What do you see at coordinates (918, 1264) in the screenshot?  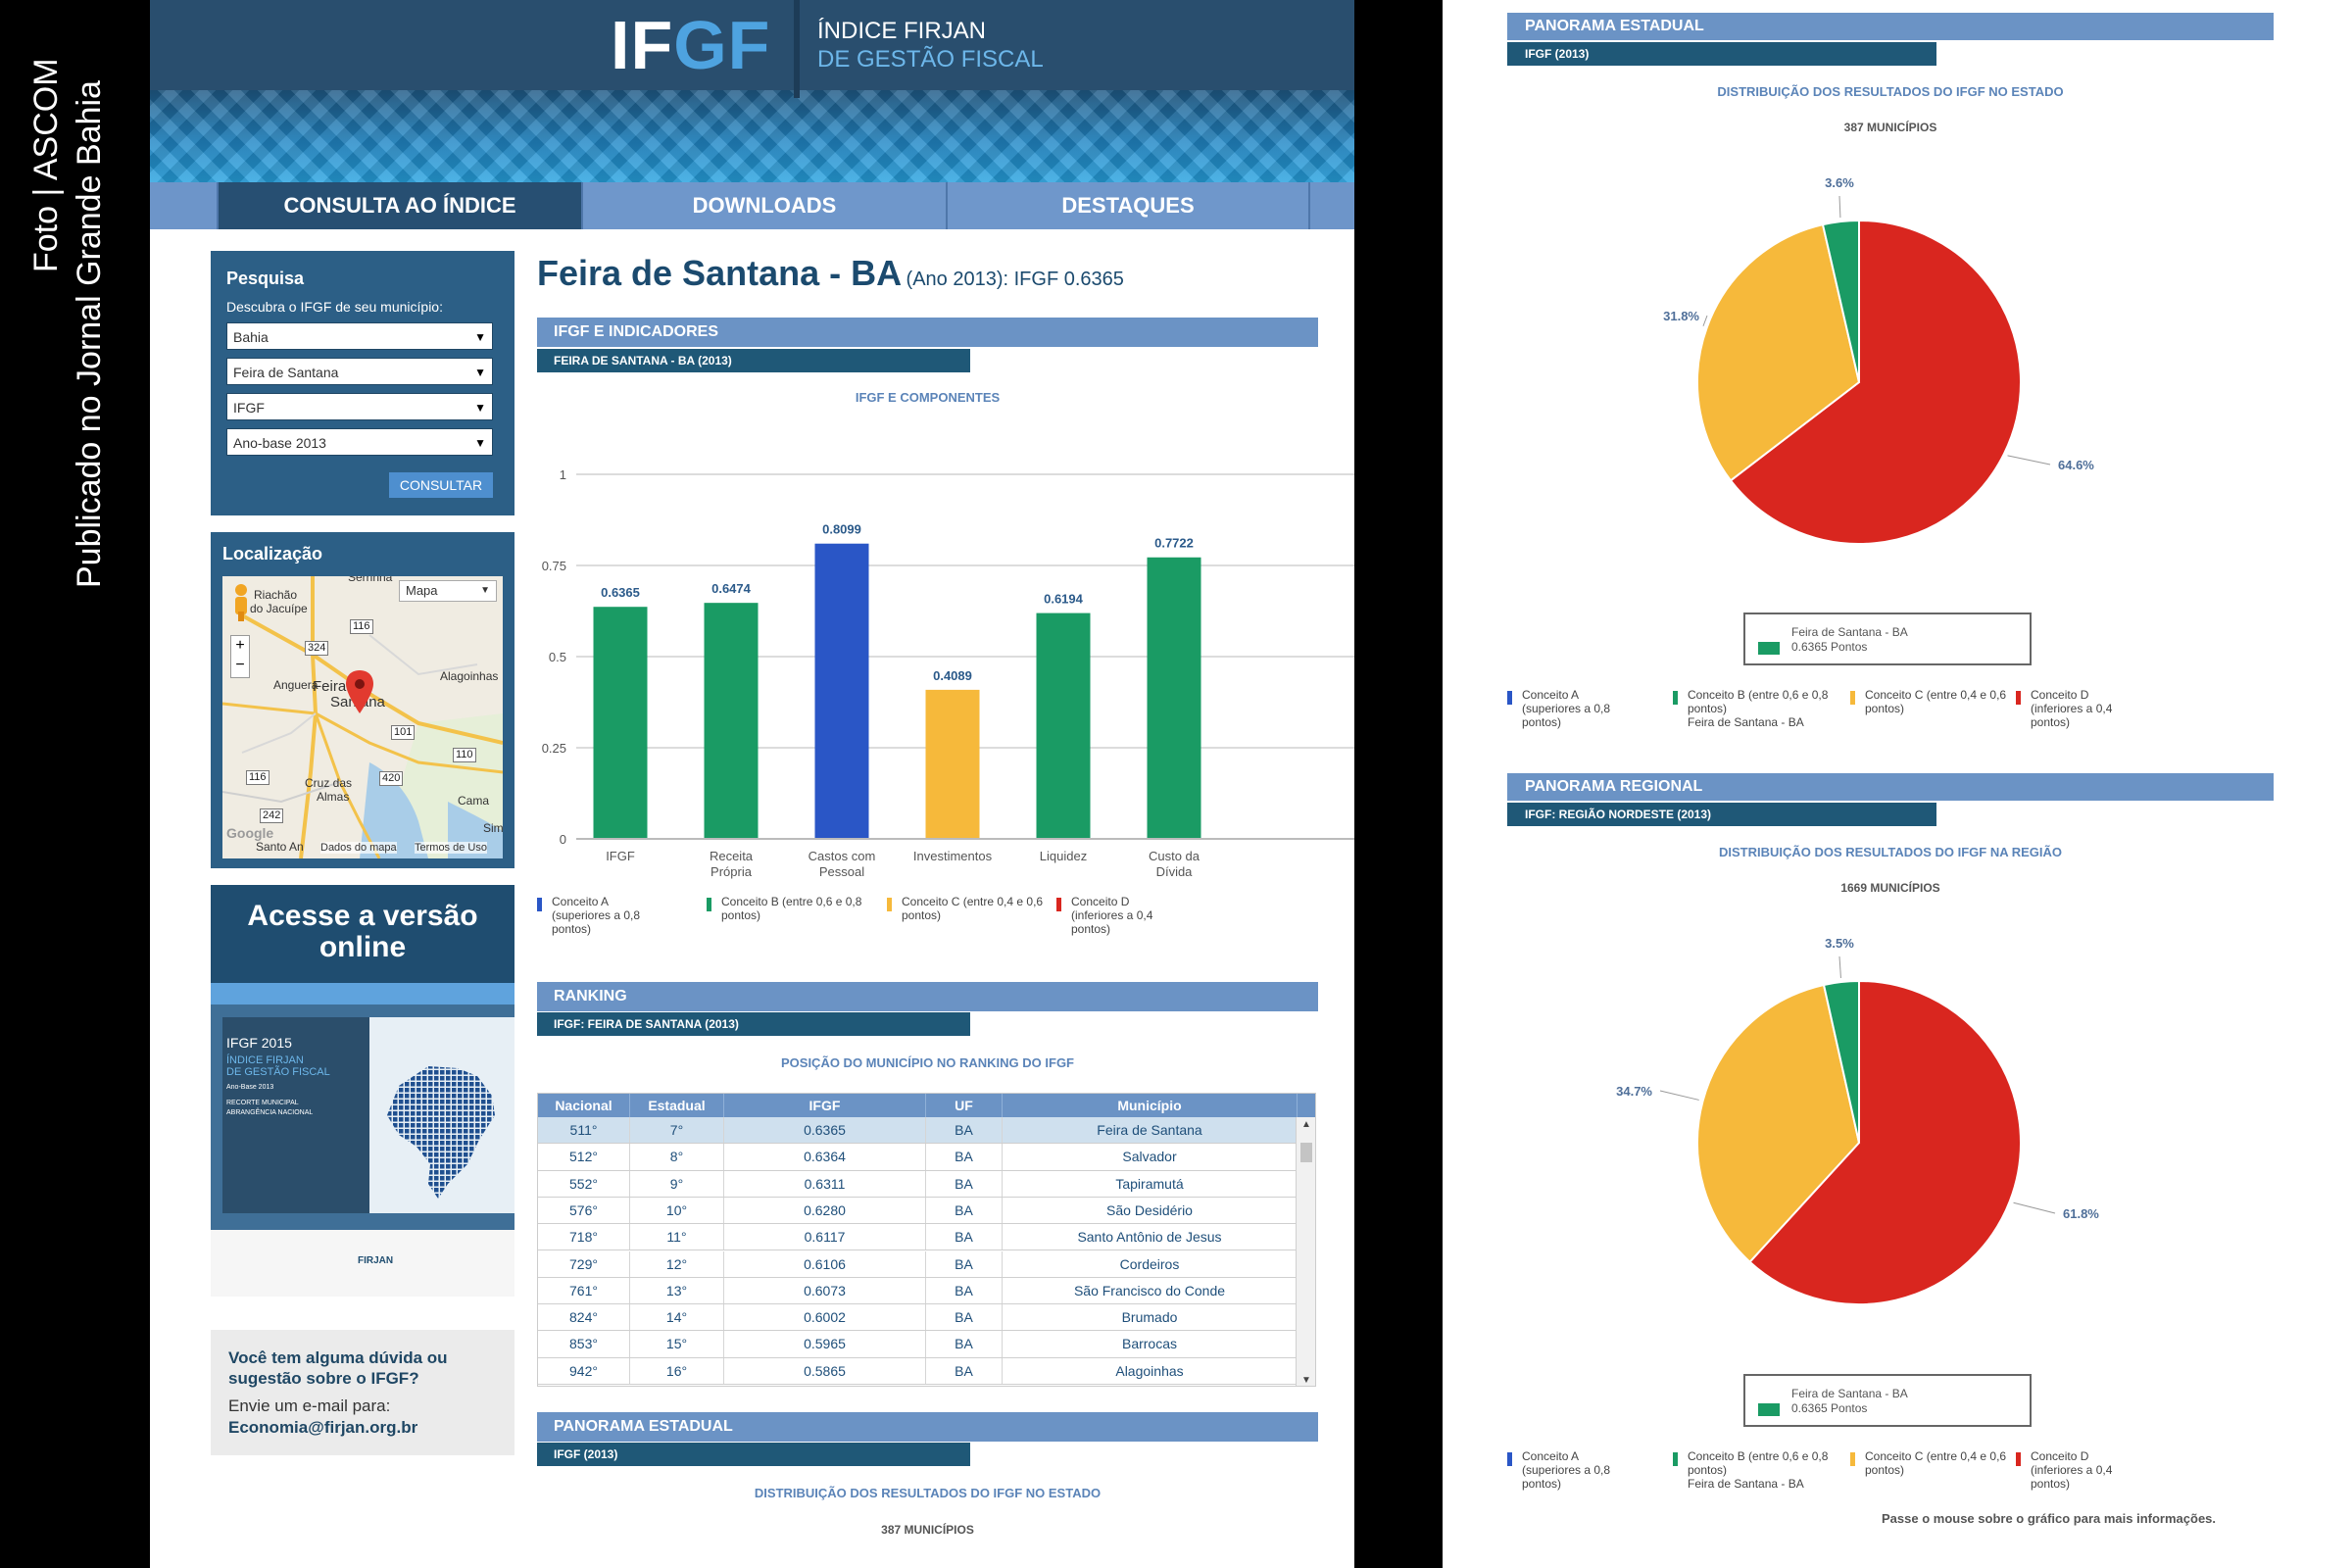 I see `ranking-row: 729° 12° 0.6106 BA Cordeiros` at bounding box center [918, 1264].